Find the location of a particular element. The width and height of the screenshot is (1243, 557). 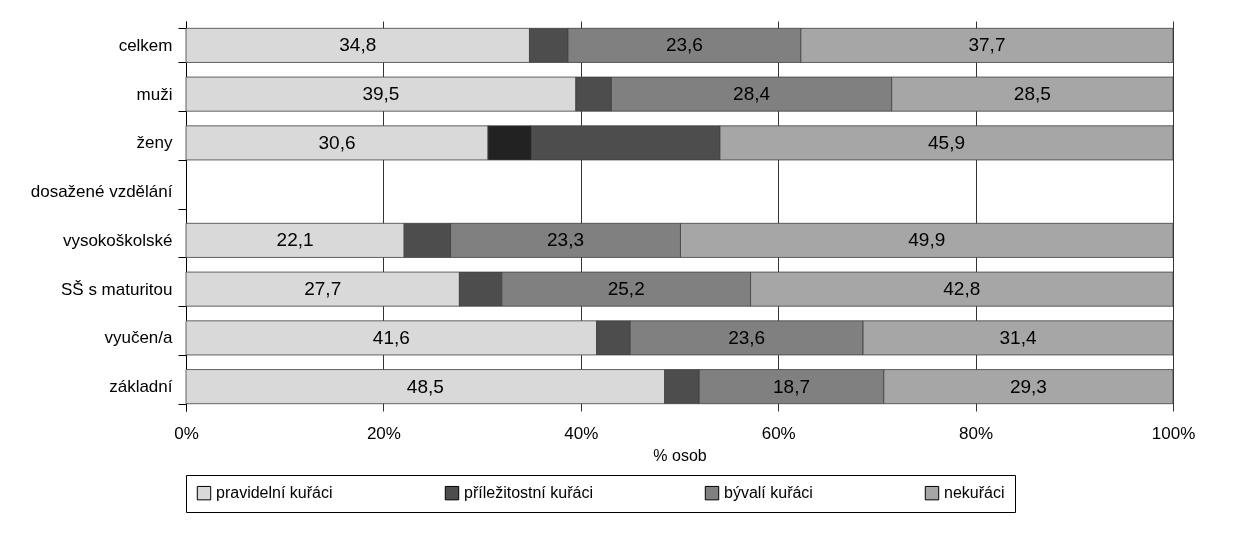

data-label: 30,6 is located at coordinates (337, 142).